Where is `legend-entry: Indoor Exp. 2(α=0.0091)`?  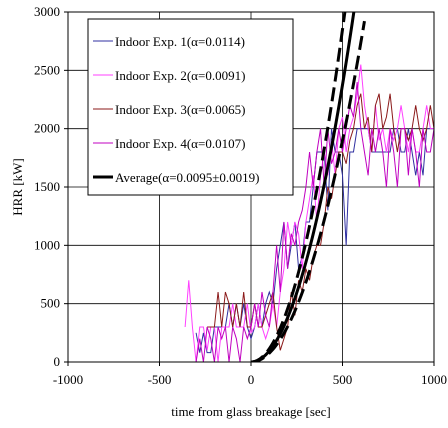
legend-entry: Indoor Exp. 2(α=0.0091) is located at coordinates (180, 75).